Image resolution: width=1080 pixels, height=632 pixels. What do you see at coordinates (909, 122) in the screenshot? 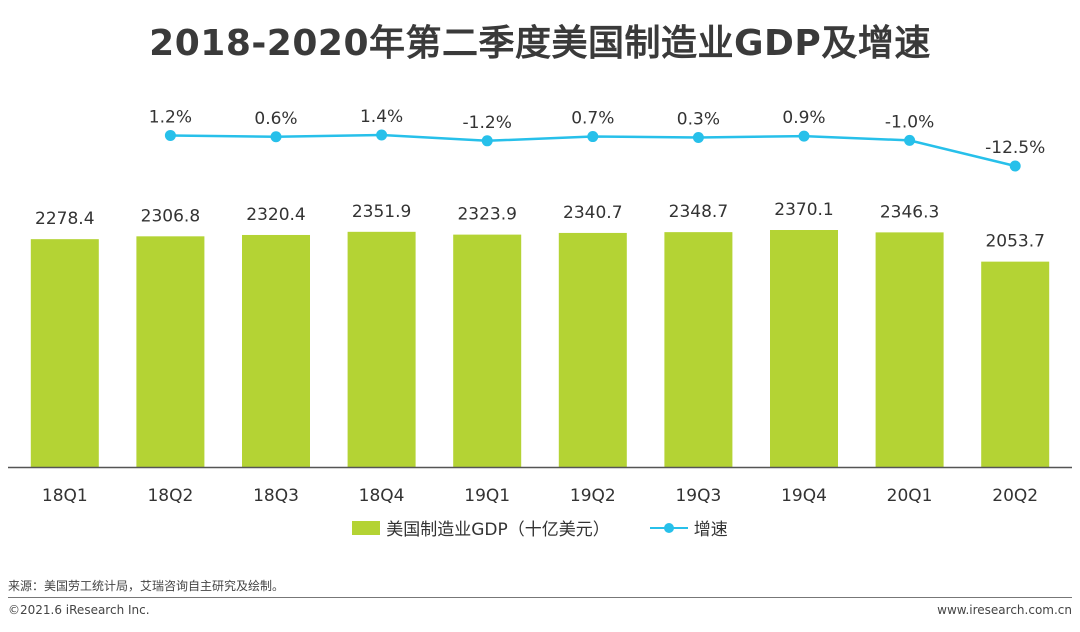
I see `growth-label-20Q1: -1.0%` at bounding box center [909, 122].